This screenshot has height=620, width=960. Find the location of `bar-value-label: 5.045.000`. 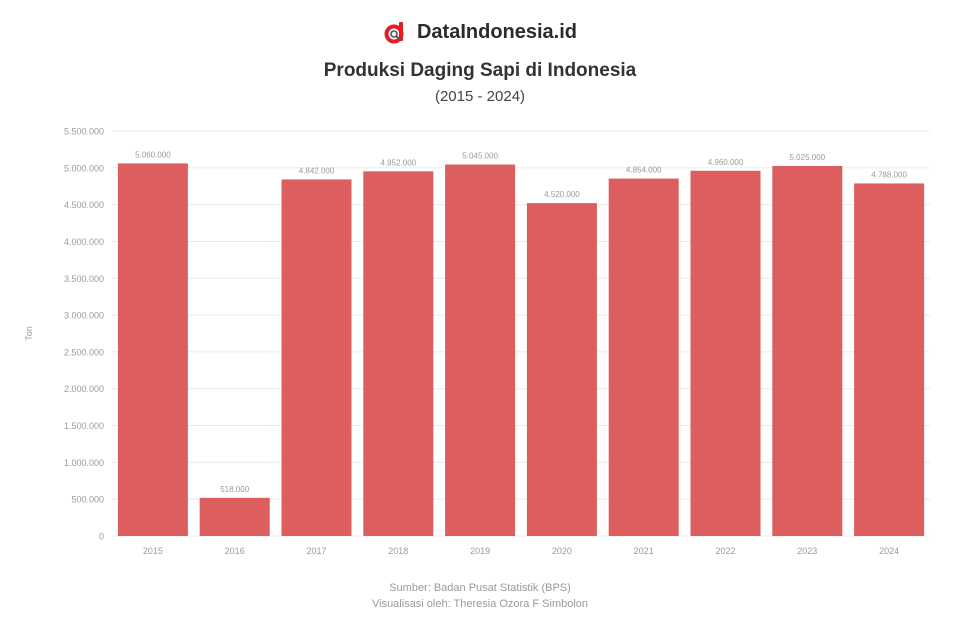

bar-value-label: 5.045.000 is located at coordinates (480, 156).